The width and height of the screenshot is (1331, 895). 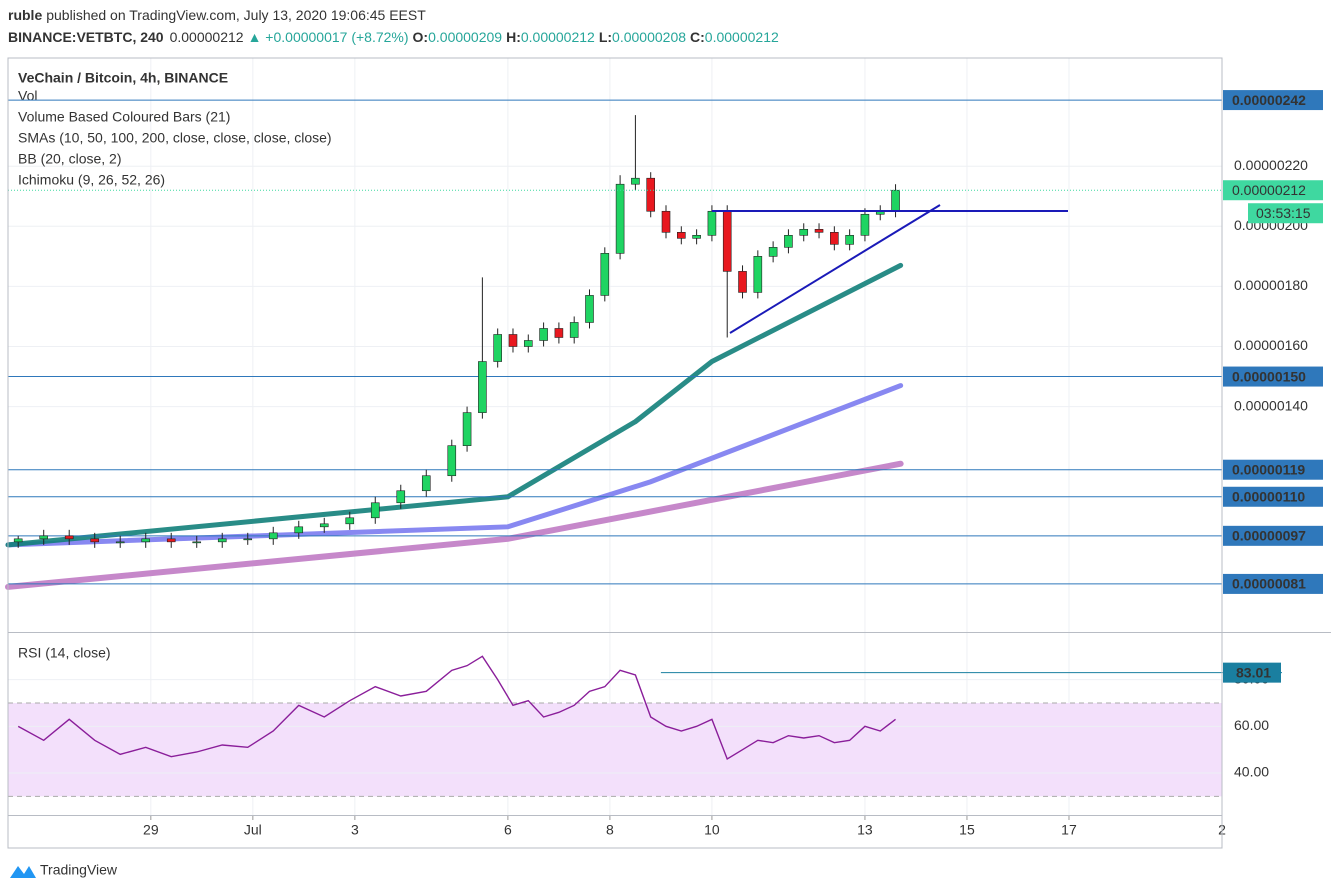 What do you see at coordinates (456, 708) in the screenshot?
I see `rsi-line` at bounding box center [456, 708].